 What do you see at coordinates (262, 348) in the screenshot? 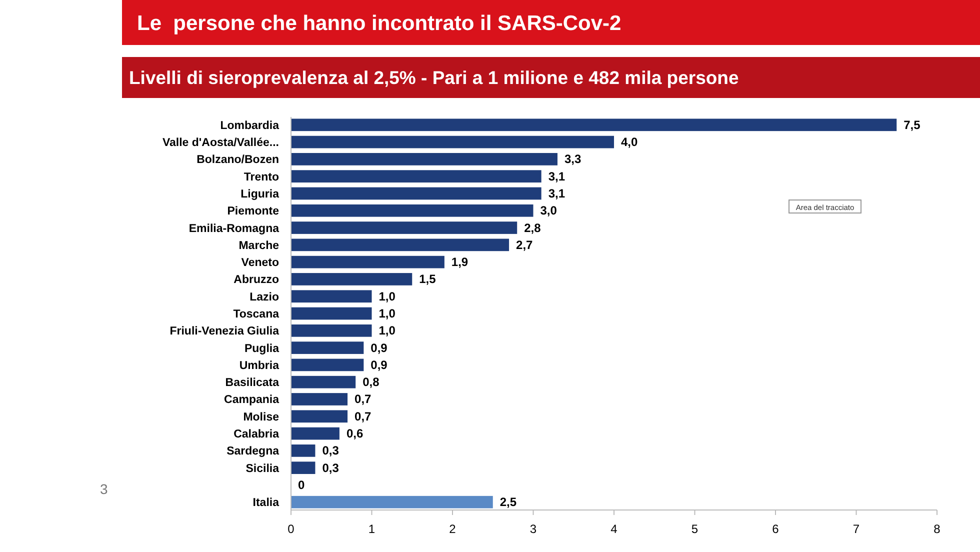
I see `y-tick-label: Puglia` at bounding box center [262, 348].